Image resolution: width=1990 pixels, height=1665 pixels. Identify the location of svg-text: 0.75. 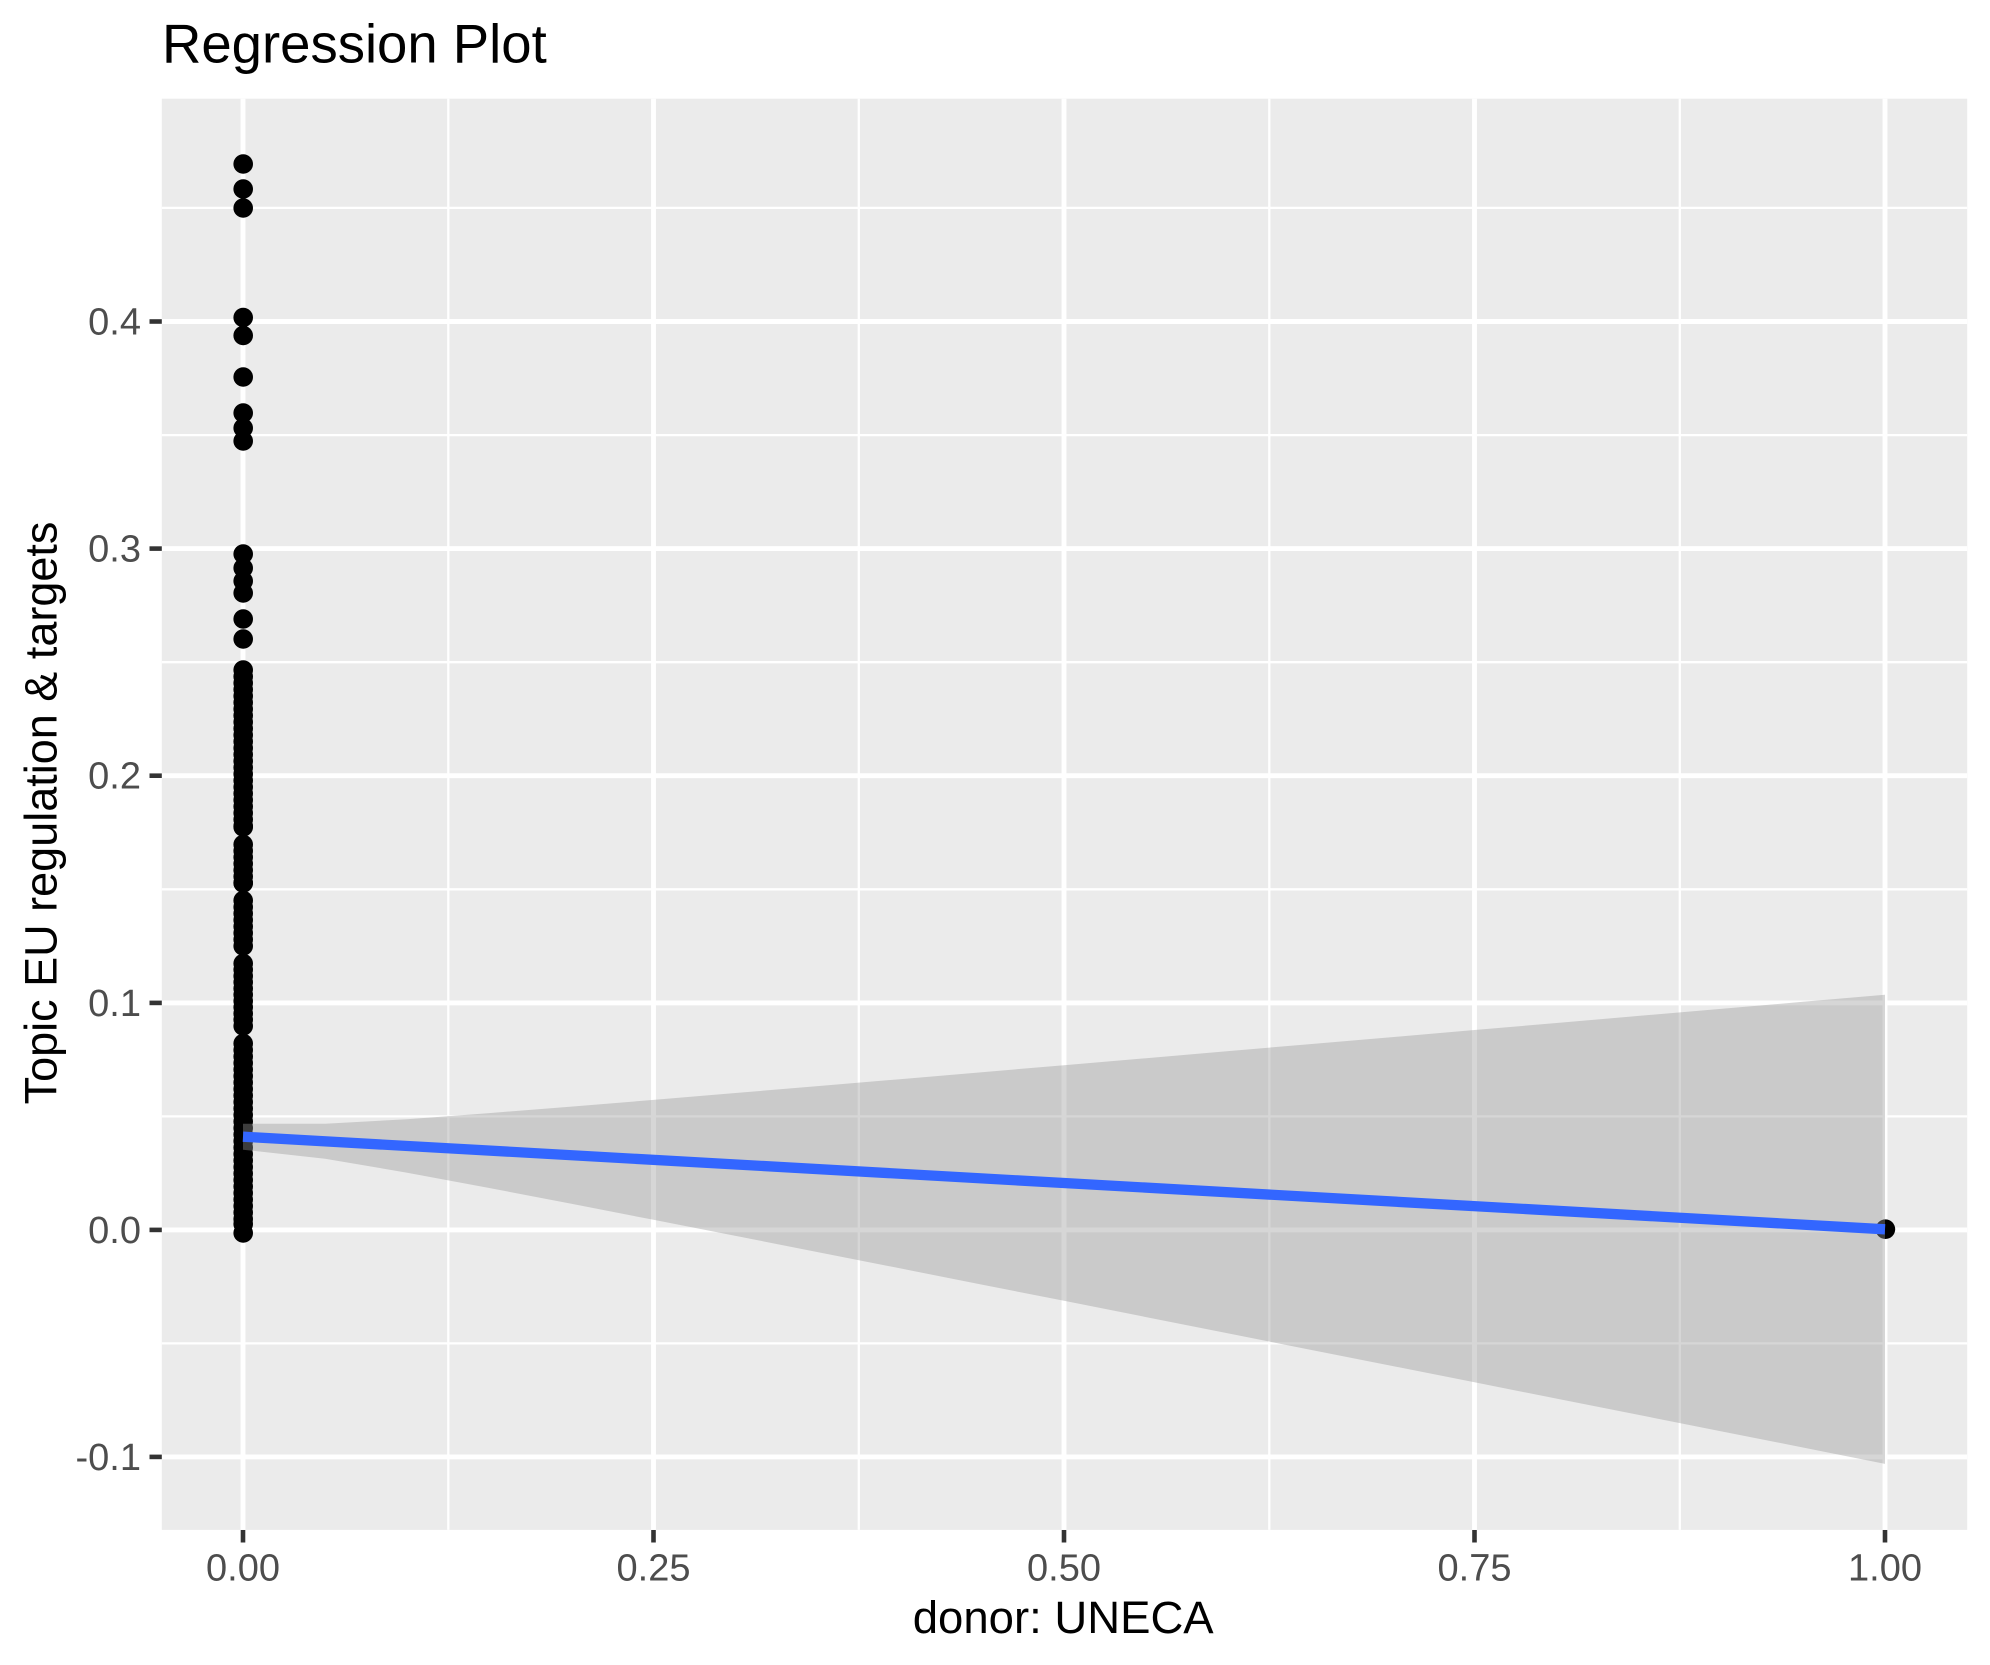
(1475, 1568).